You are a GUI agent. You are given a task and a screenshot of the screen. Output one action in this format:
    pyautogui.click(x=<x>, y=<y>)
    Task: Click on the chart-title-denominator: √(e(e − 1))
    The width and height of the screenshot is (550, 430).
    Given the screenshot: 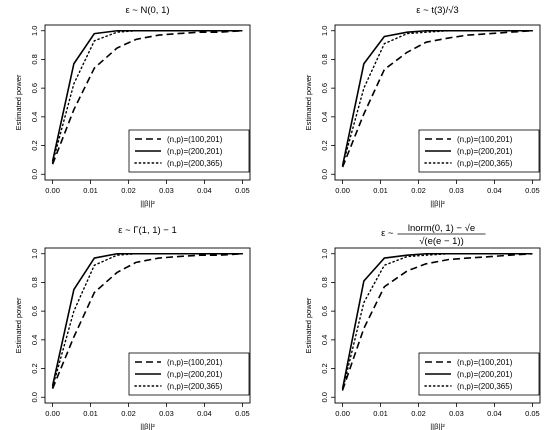 What is the action you would take?
    pyautogui.click(x=441, y=241)
    